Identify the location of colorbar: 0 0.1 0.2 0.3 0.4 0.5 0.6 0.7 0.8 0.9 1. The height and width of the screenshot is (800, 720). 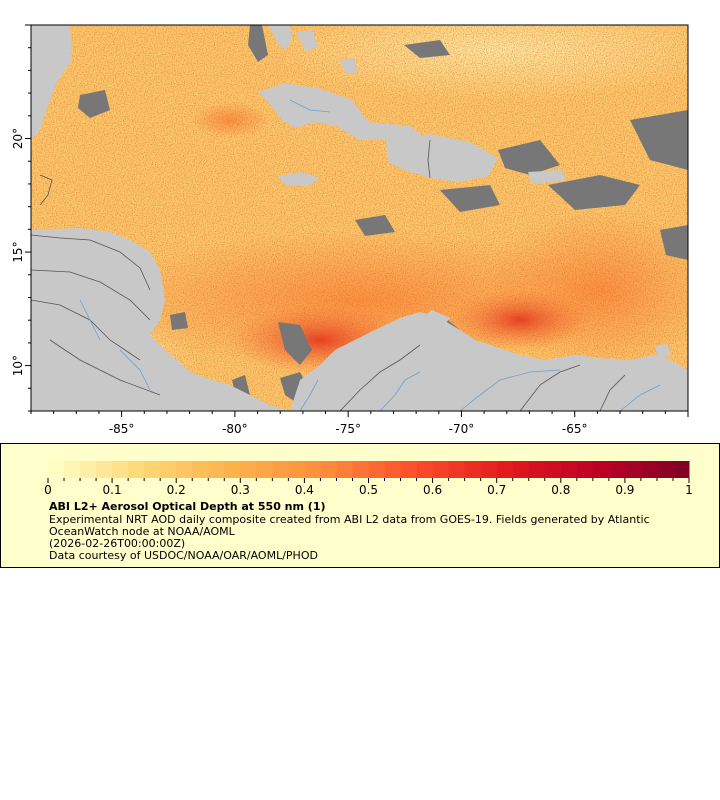
(368, 479).